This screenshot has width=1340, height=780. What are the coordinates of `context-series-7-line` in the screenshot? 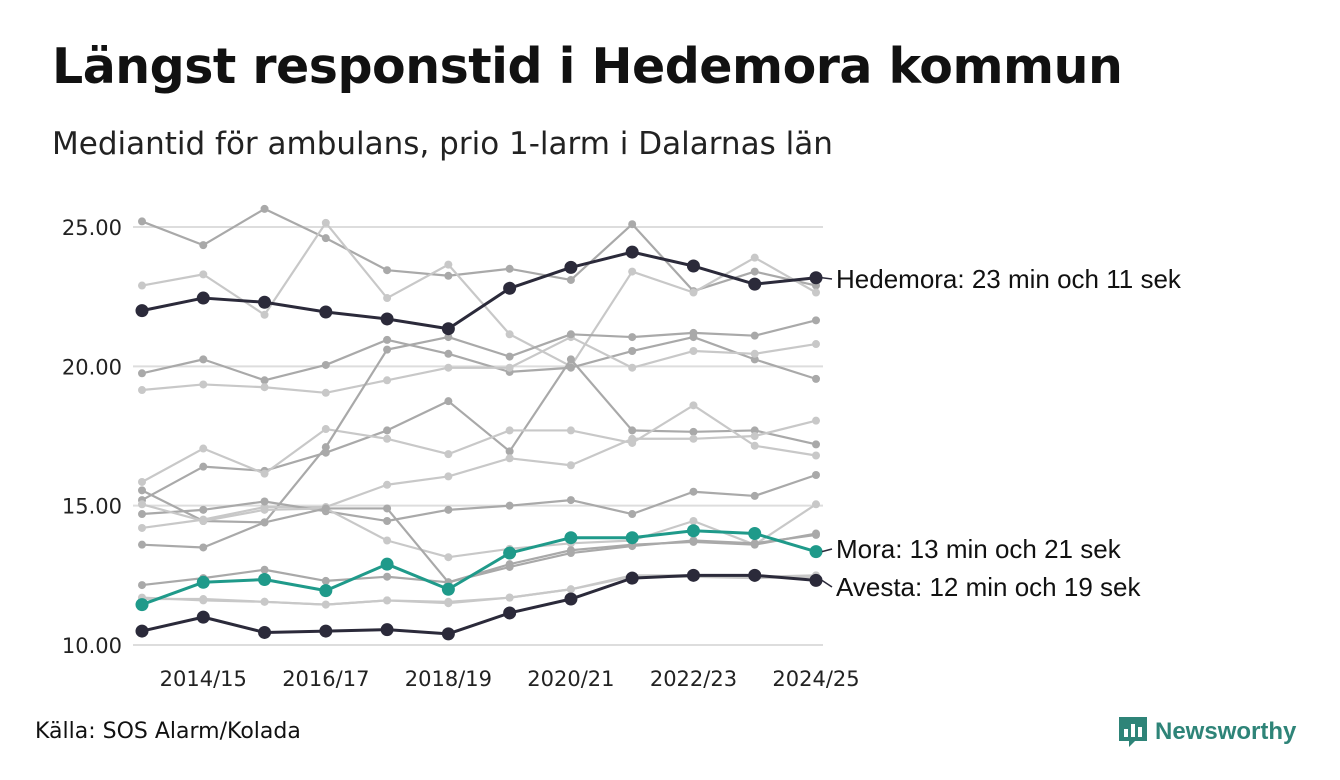 It's located at (479, 421).